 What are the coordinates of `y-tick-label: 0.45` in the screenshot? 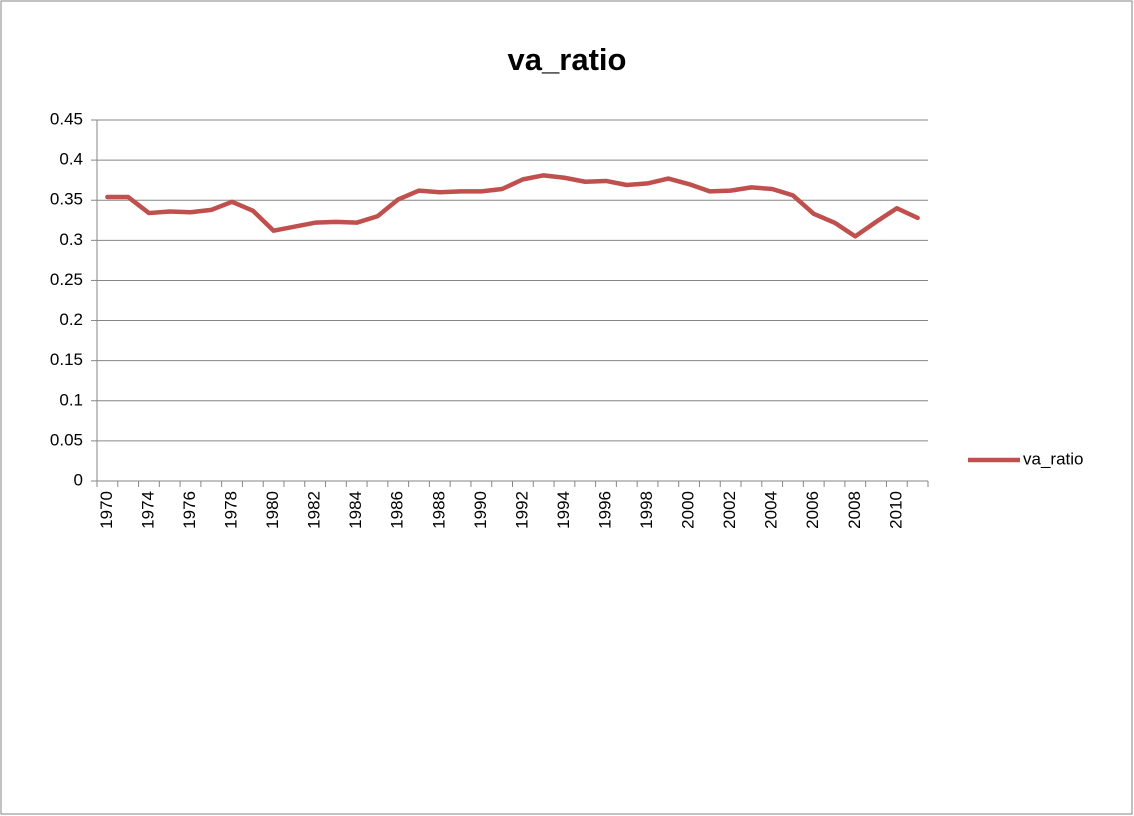 It's located at (66, 118).